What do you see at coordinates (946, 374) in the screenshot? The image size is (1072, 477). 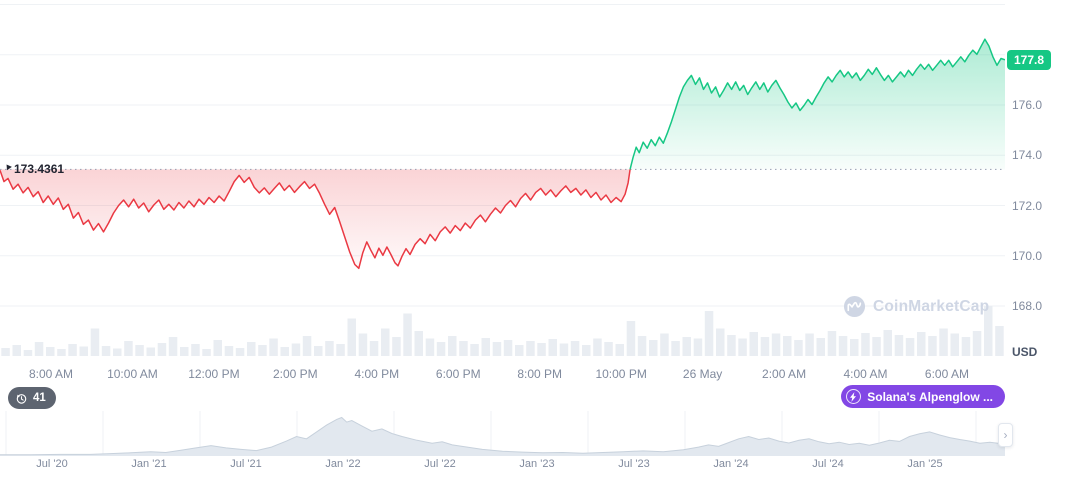 I see `x-axis-label: 6:00 AM` at bounding box center [946, 374].